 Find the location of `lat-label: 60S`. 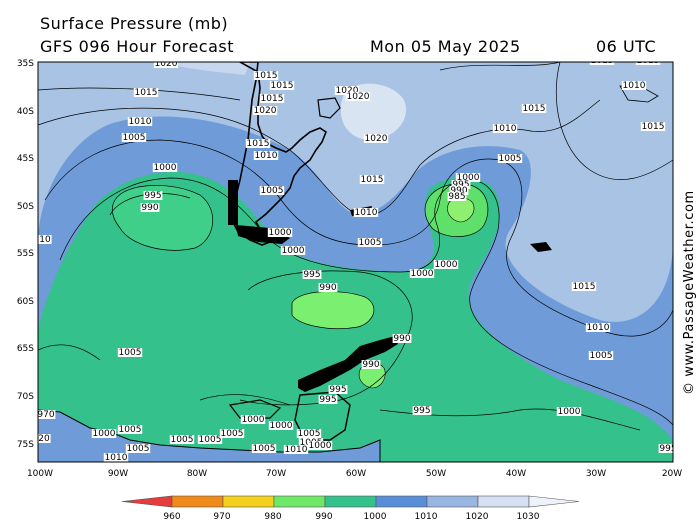

lat-label: 60S is located at coordinates (25, 302).